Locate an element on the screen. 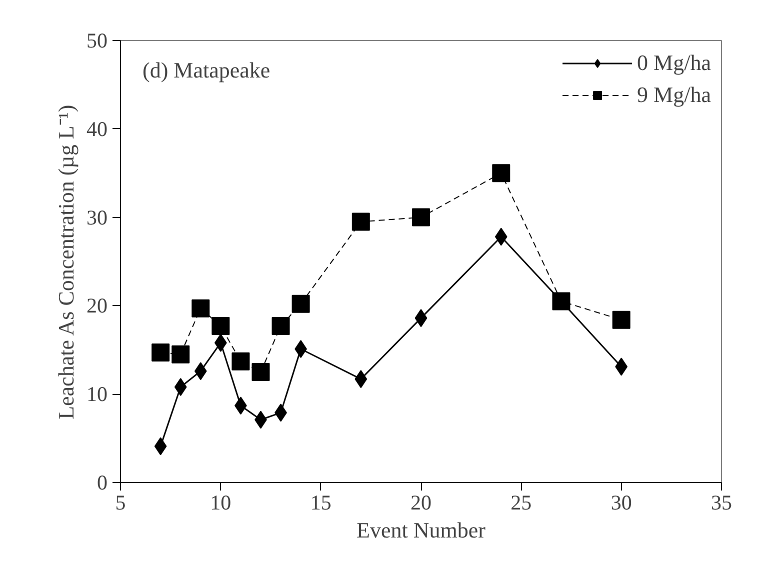 The width and height of the screenshot is (776, 577). x-tick-label: 10 is located at coordinates (221, 502).